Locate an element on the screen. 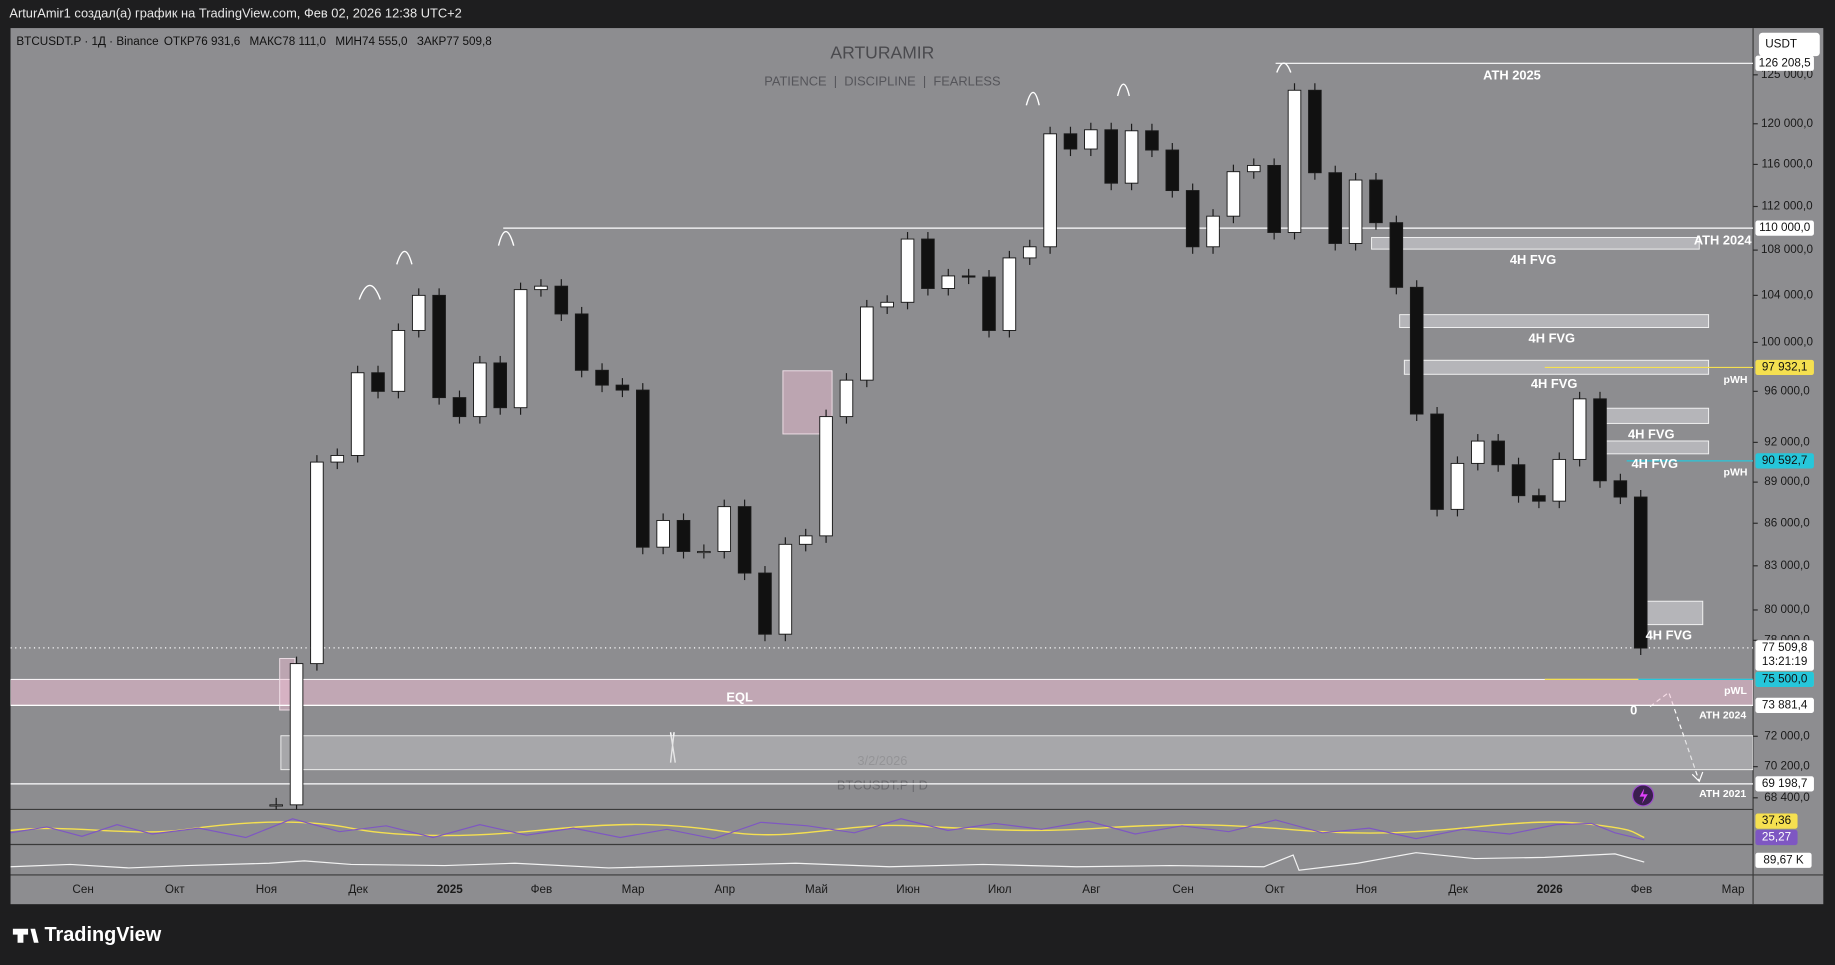 This screenshot has height=965, width=1835. price-marker-label: 110 000,0 is located at coordinates (1785, 227).